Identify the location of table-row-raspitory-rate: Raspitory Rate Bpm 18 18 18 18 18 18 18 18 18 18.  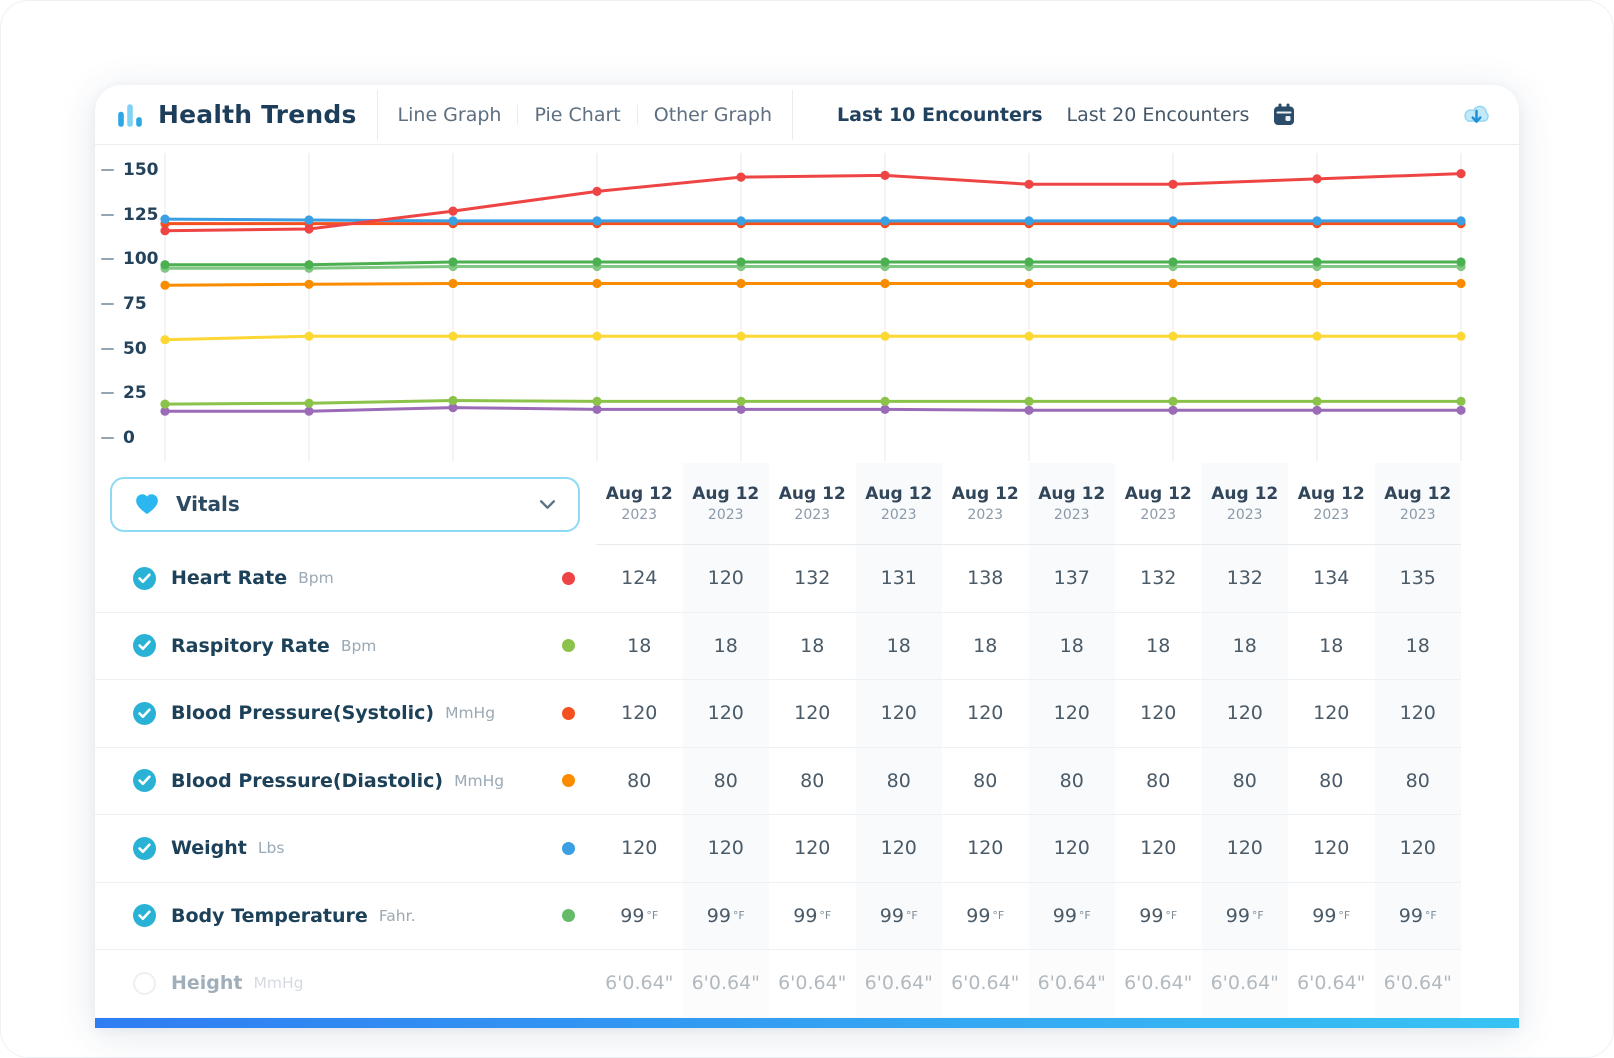
(778, 646).